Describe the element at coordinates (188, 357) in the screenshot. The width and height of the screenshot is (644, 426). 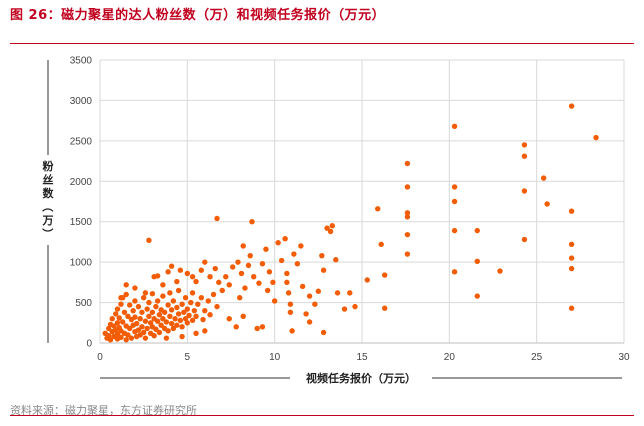
I see `x-tick-label: 5` at that location.